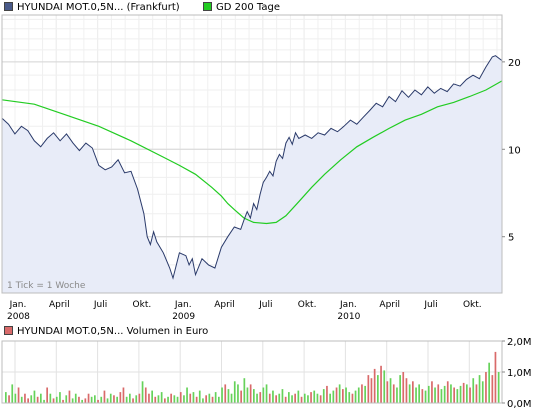 This screenshot has width=545, height=410. I want to click on price-y-axis: 5 10 20, so click(511, 151).